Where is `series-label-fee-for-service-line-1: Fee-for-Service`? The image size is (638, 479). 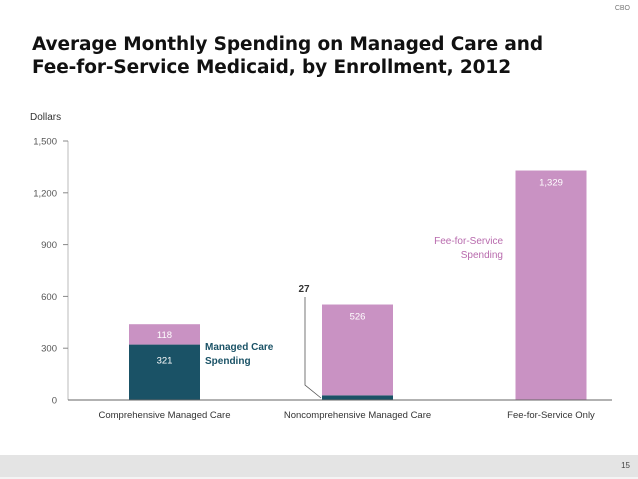 series-label-fee-for-service-line-1: Fee-for-Service is located at coordinates (468, 241).